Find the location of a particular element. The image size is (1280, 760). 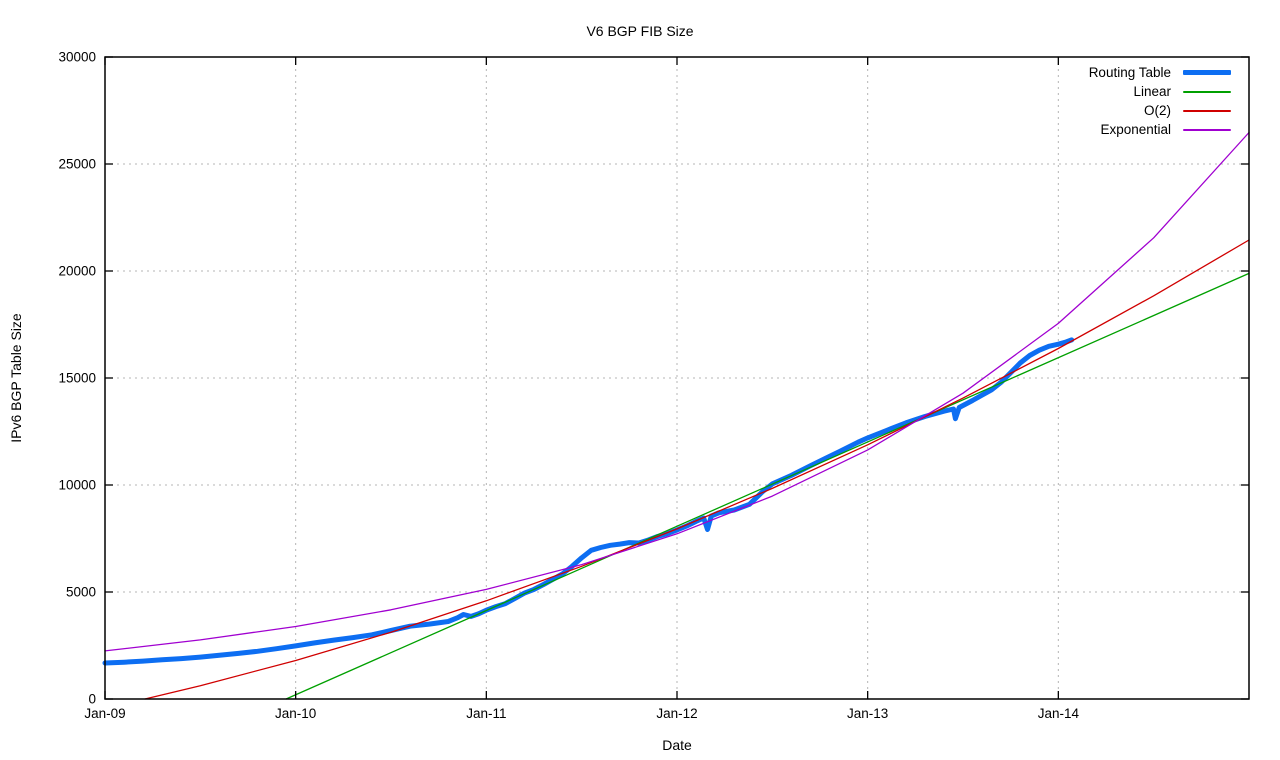

x-axis-label: Date is located at coordinates (677, 745).